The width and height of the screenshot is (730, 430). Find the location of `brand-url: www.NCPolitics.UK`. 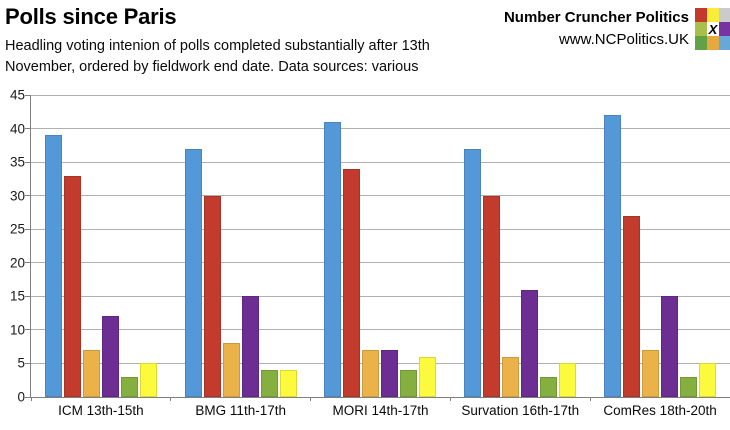

brand-url: www.NCPolitics.UK is located at coordinates (623, 39).